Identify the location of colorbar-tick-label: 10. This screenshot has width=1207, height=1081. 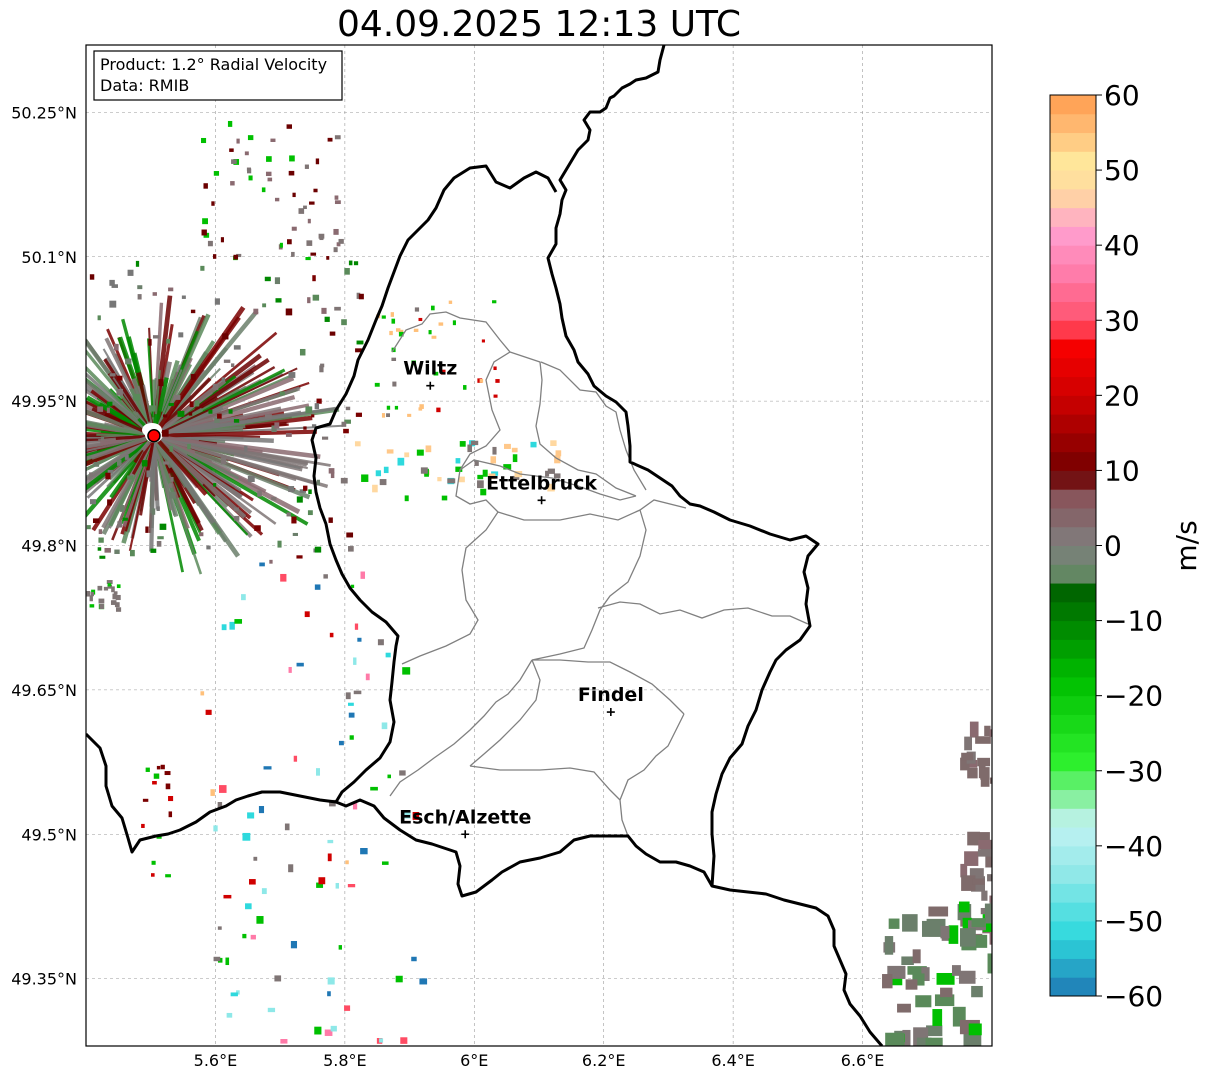
(1122, 470).